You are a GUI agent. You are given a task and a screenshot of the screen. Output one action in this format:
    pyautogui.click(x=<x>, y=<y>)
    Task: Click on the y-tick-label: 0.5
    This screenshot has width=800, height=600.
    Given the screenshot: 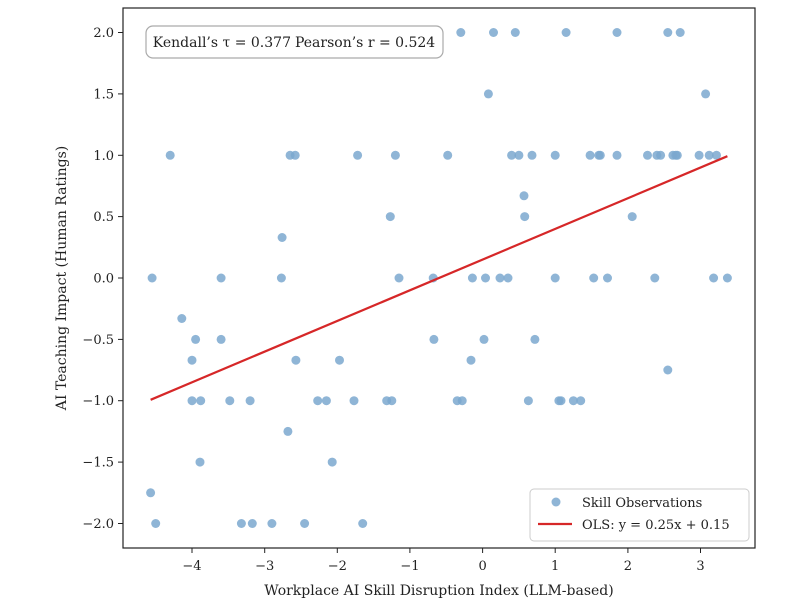 What is the action you would take?
    pyautogui.click(x=103, y=217)
    